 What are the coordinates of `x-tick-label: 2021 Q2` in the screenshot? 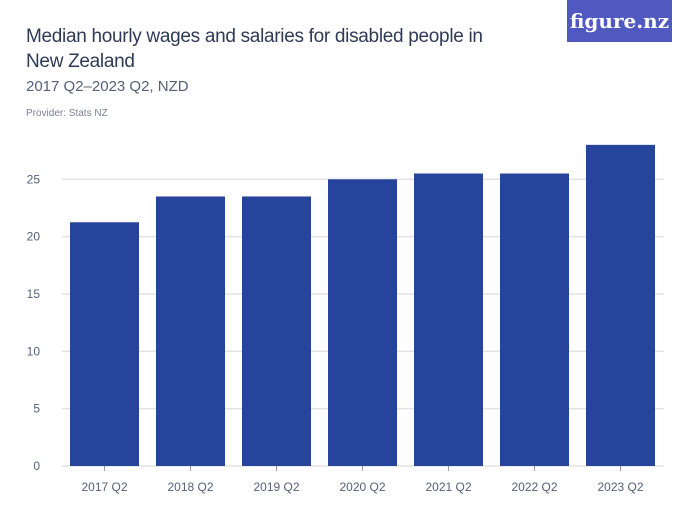 It's located at (448, 487).